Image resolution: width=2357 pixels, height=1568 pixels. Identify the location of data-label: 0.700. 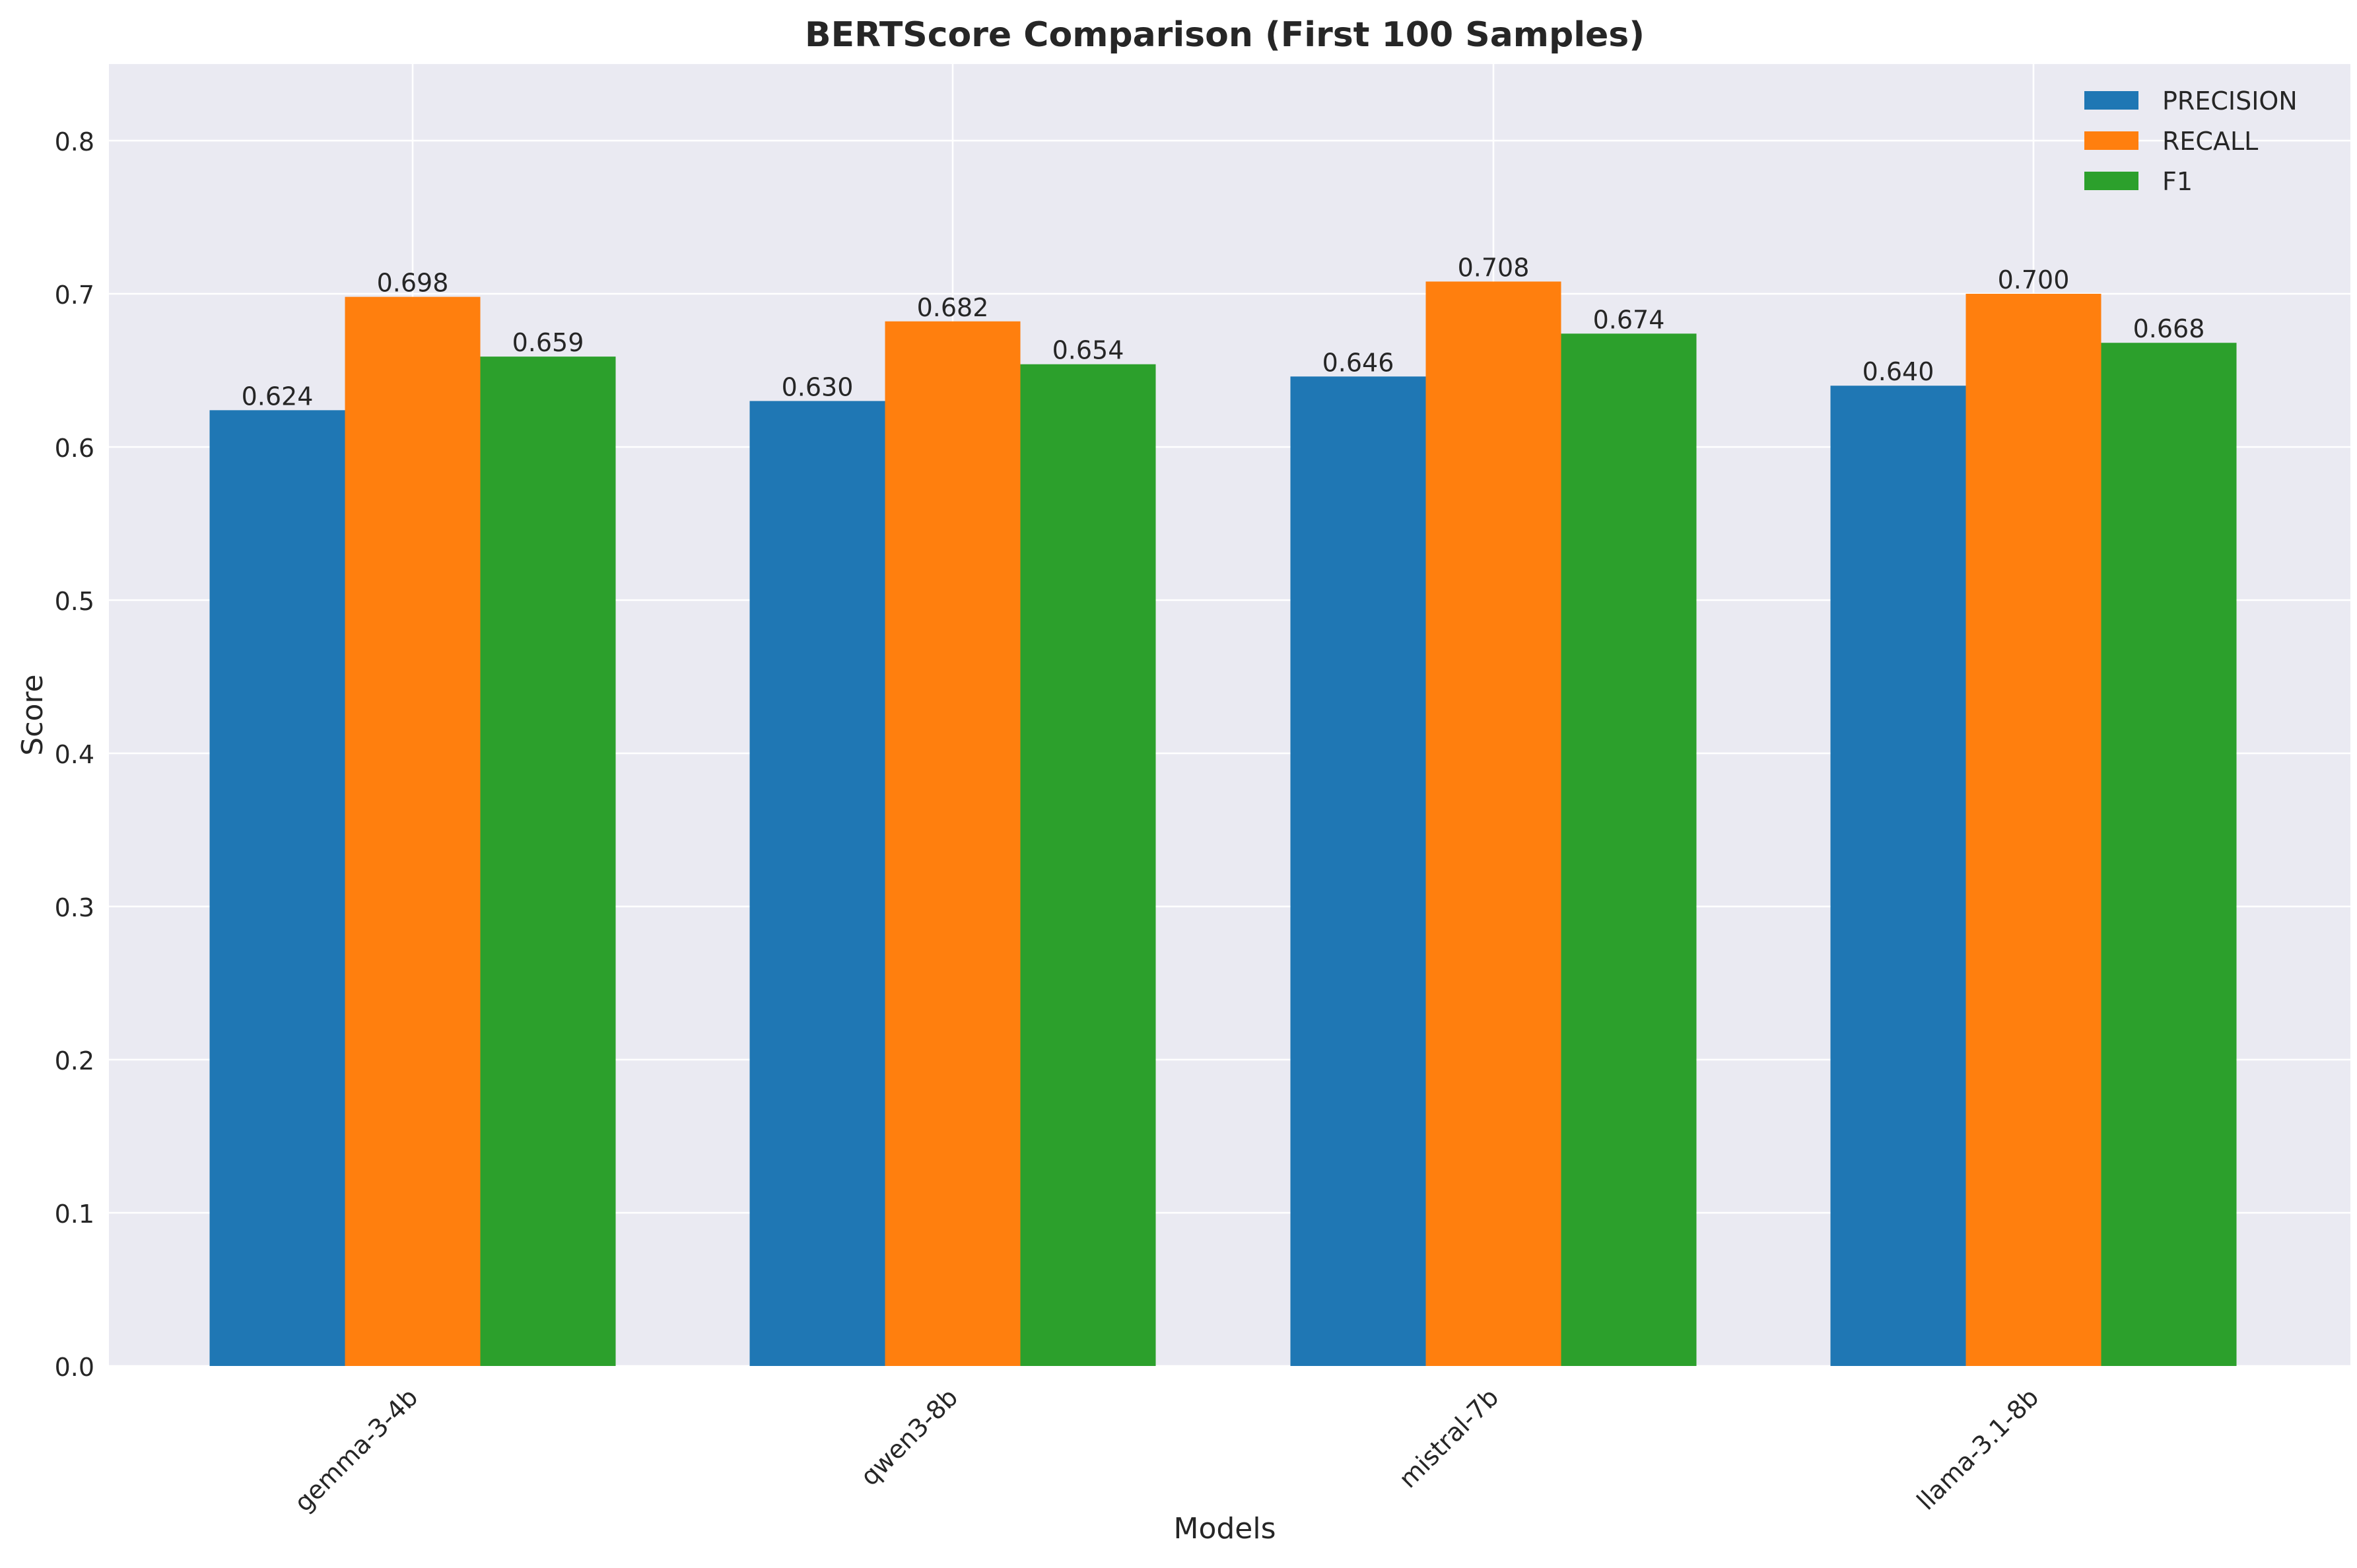
(2034, 279).